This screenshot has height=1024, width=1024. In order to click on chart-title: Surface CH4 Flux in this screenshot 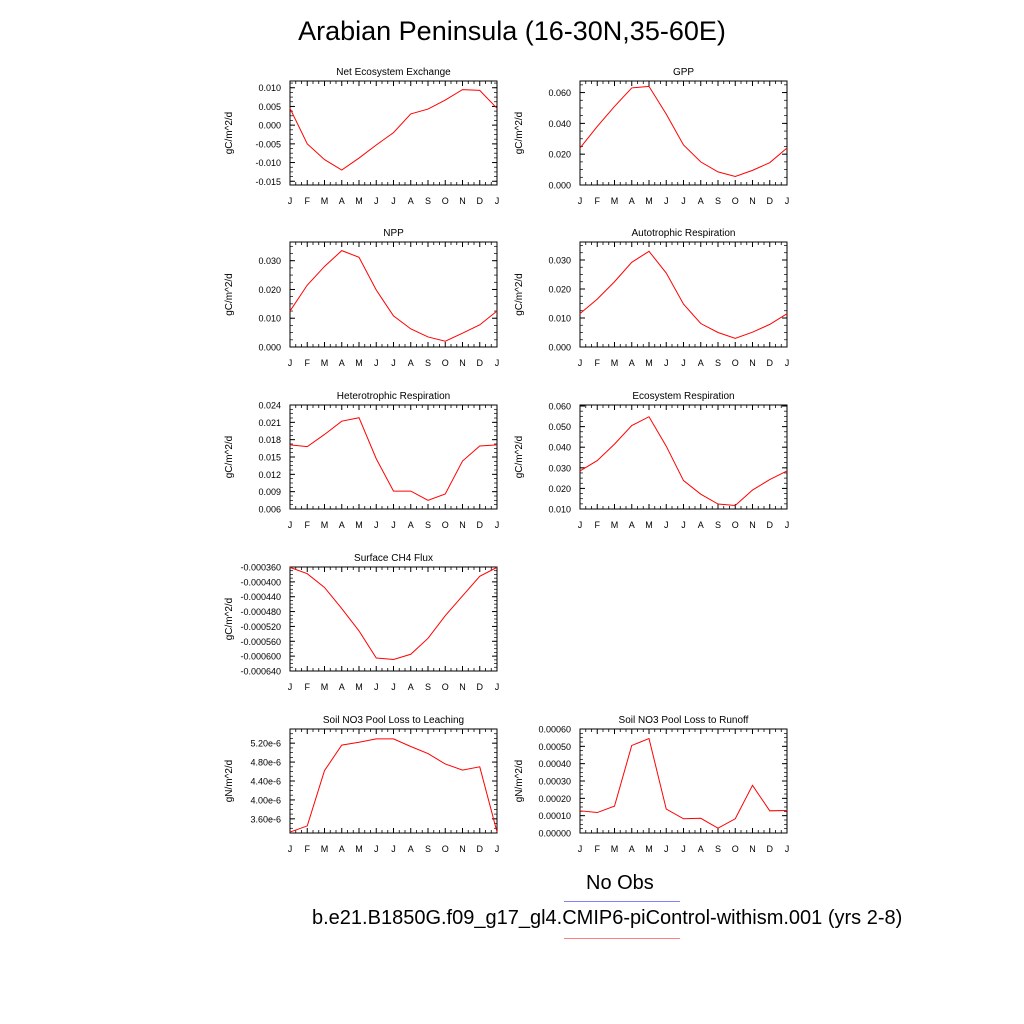, I will do `click(393, 558)`.